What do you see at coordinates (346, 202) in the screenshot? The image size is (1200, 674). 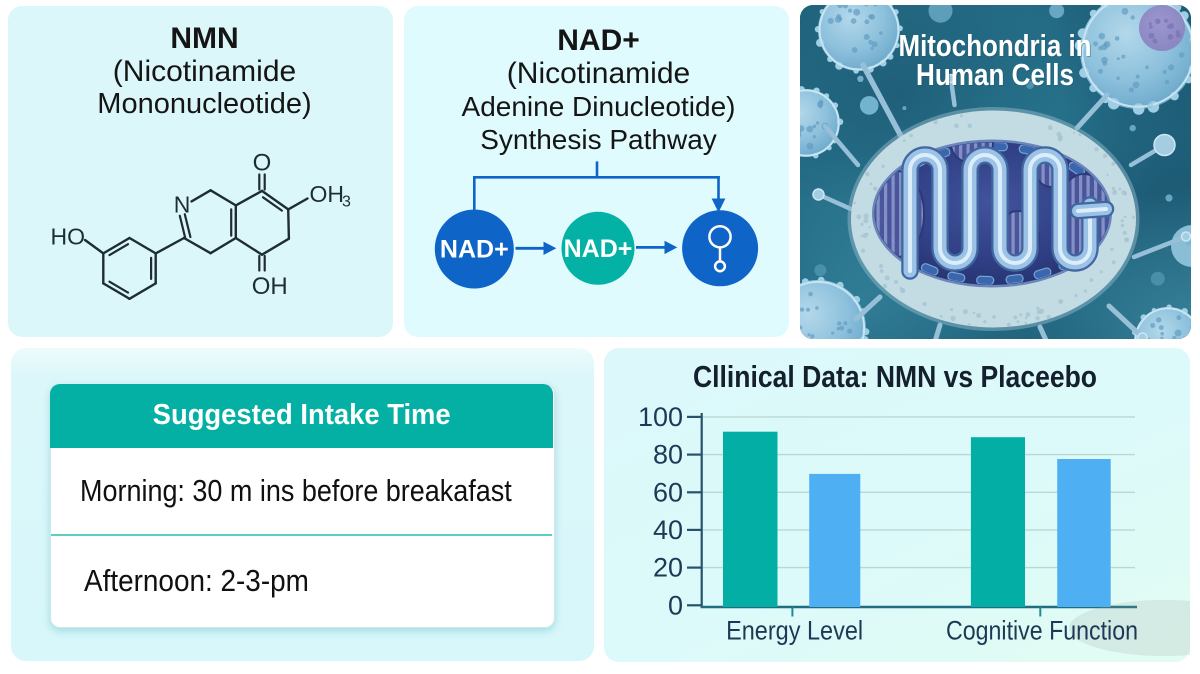 I see `svg-text: 3` at bounding box center [346, 202].